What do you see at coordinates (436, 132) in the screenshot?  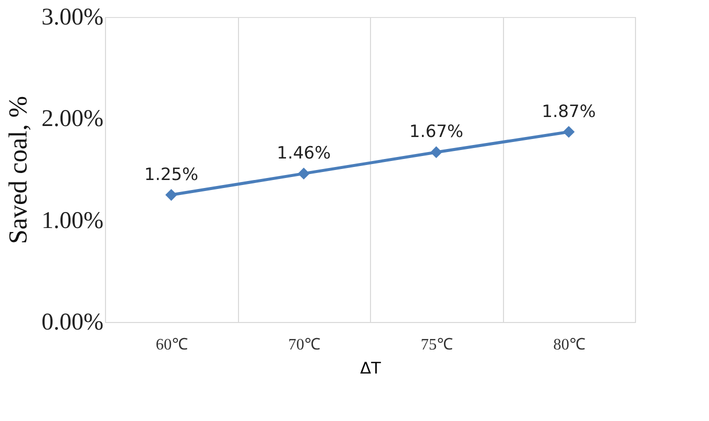 I see `data-label: 1.67%` at bounding box center [436, 132].